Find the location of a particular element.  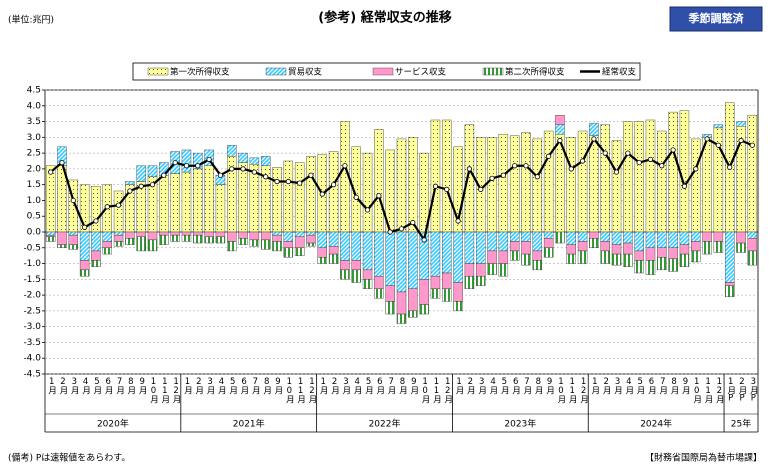

legend-label: 貿易収支 is located at coordinates (305, 72).